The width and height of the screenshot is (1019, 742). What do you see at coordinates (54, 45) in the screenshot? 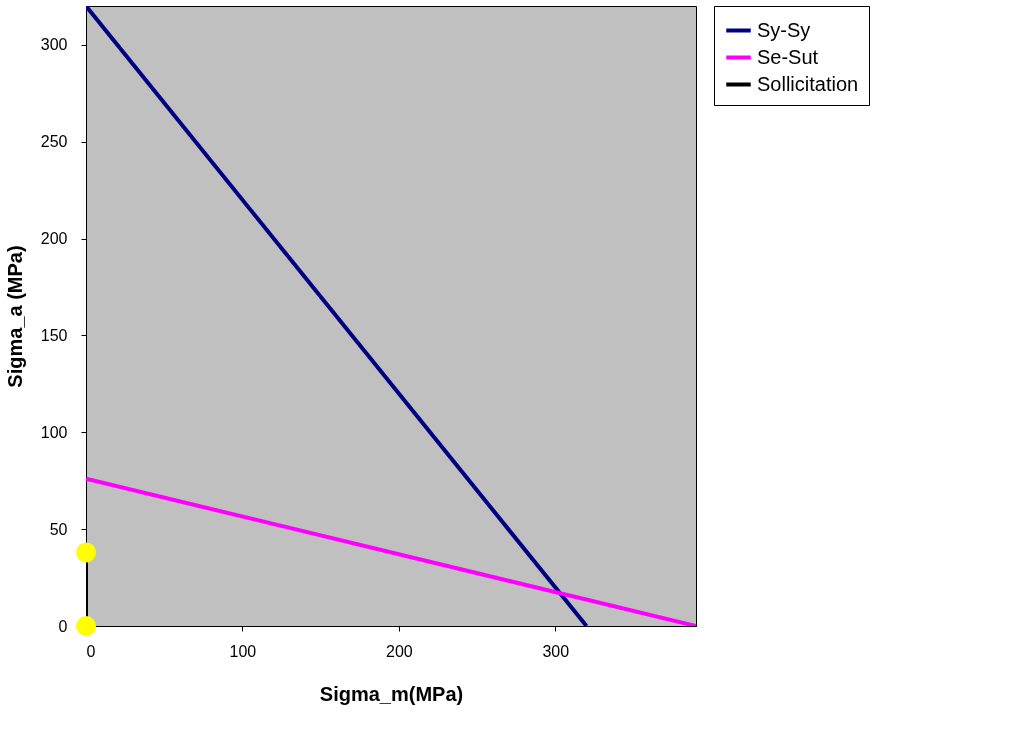
I see `y-tick-label: 300` at bounding box center [54, 45].